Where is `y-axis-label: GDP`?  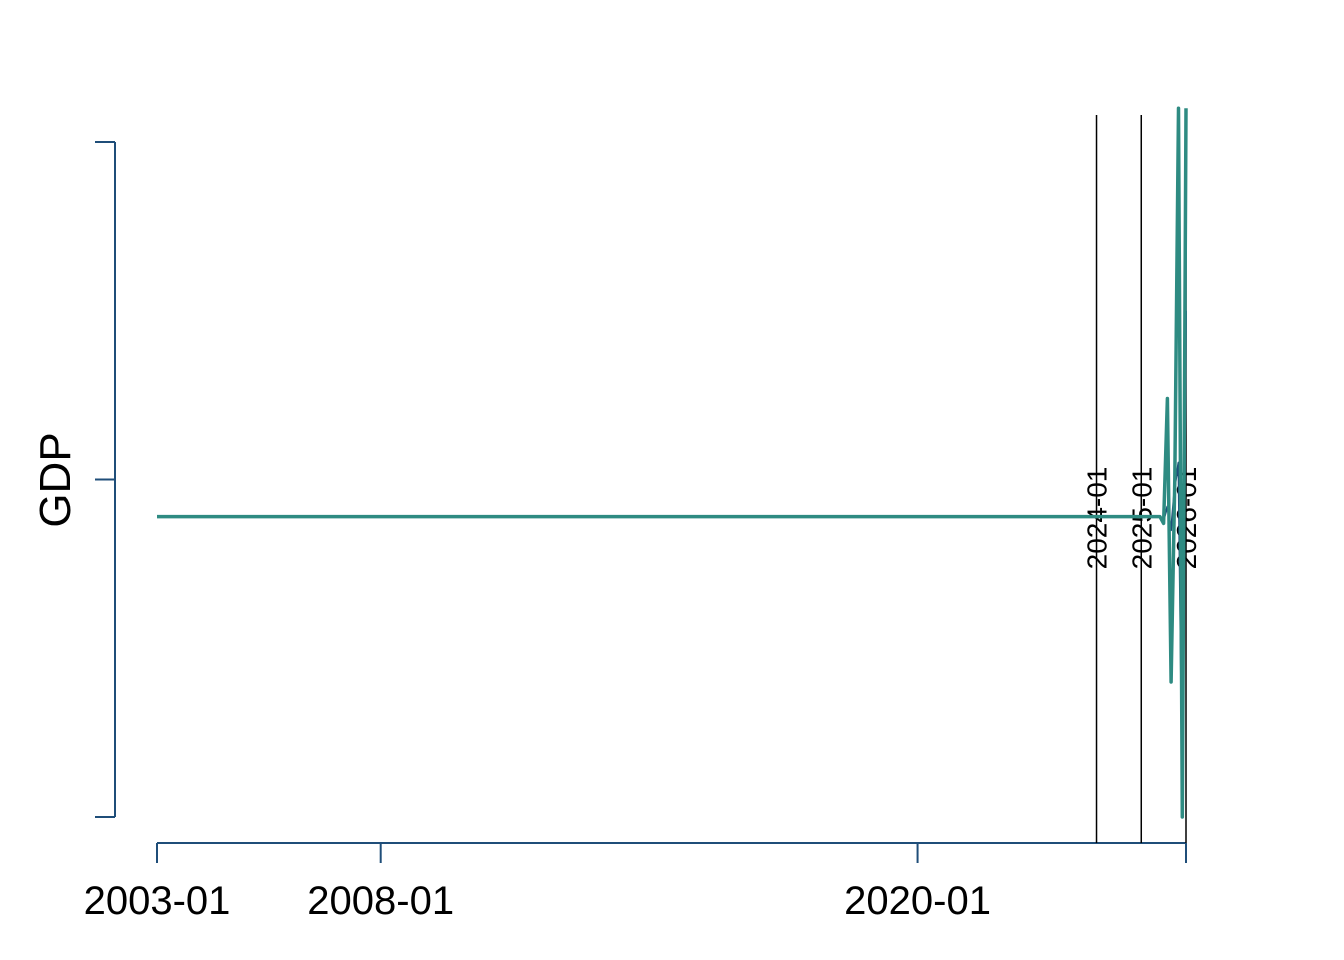 y-axis-label: GDP is located at coordinates (55, 479).